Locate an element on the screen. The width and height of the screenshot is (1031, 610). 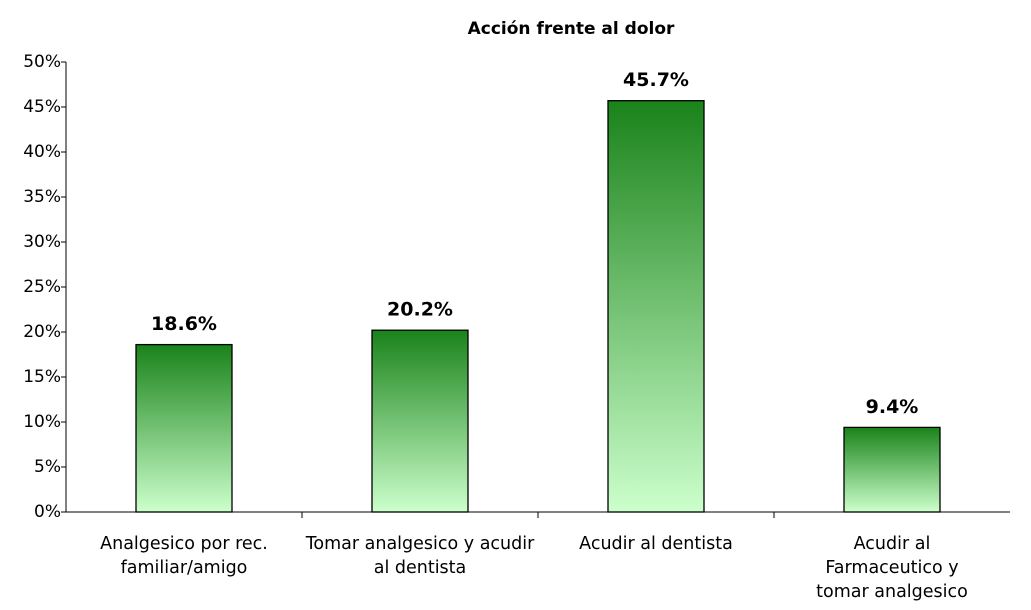
value-label: 18.6% is located at coordinates (184, 324).